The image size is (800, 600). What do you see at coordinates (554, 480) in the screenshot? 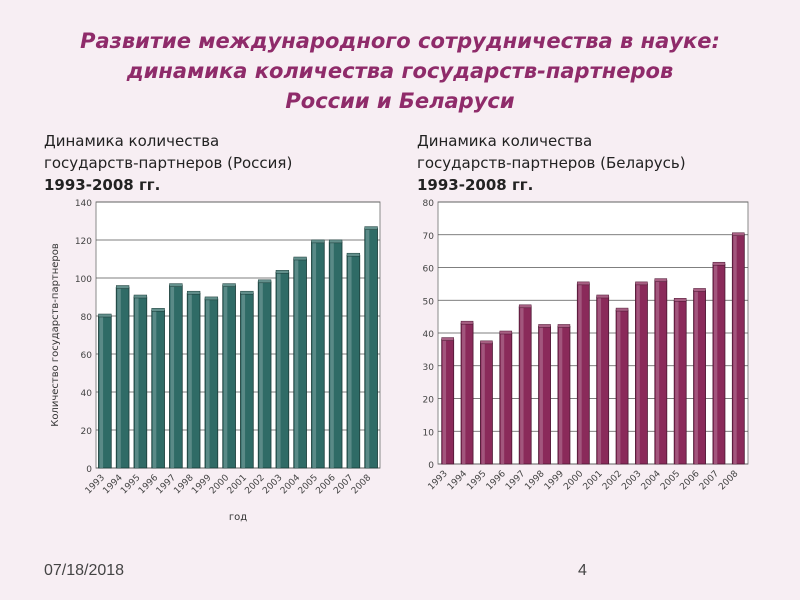
I see `x-tick-label: 1999` at bounding box center [554, 480].